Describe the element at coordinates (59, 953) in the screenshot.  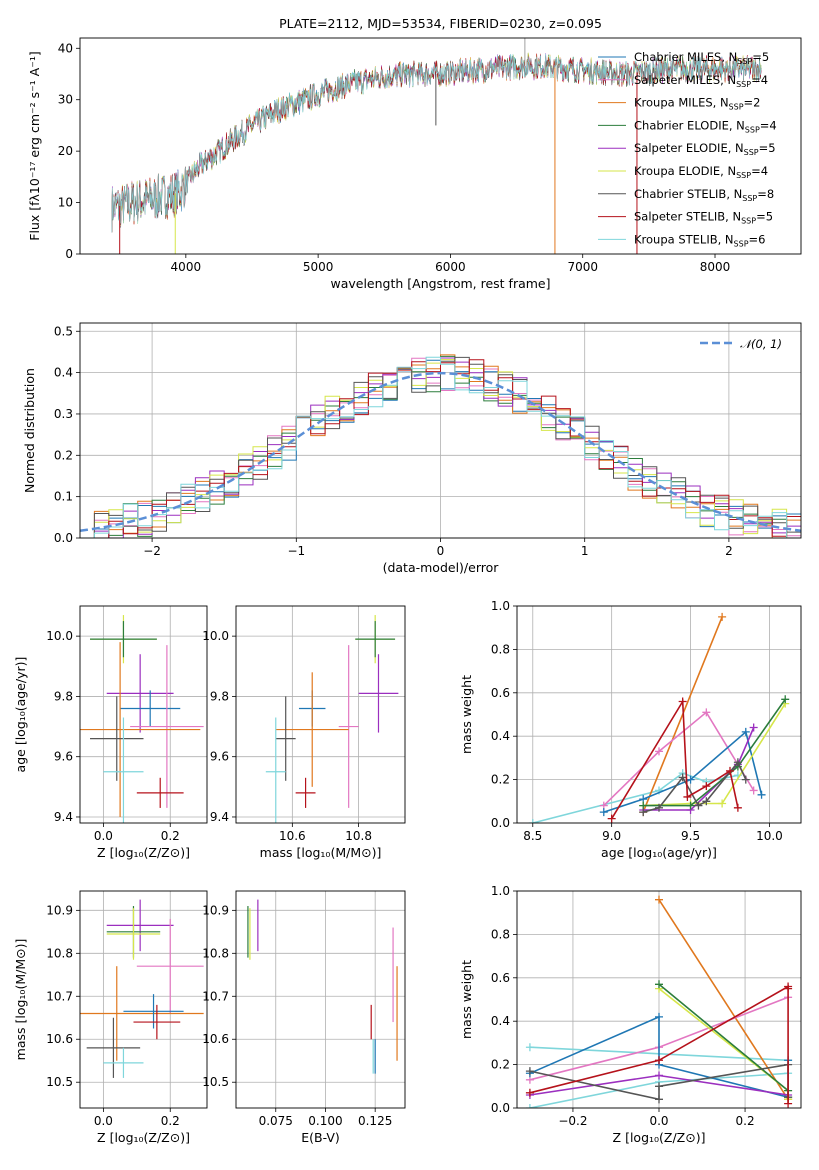
I see `y-tick-label: 10.8` at that location.